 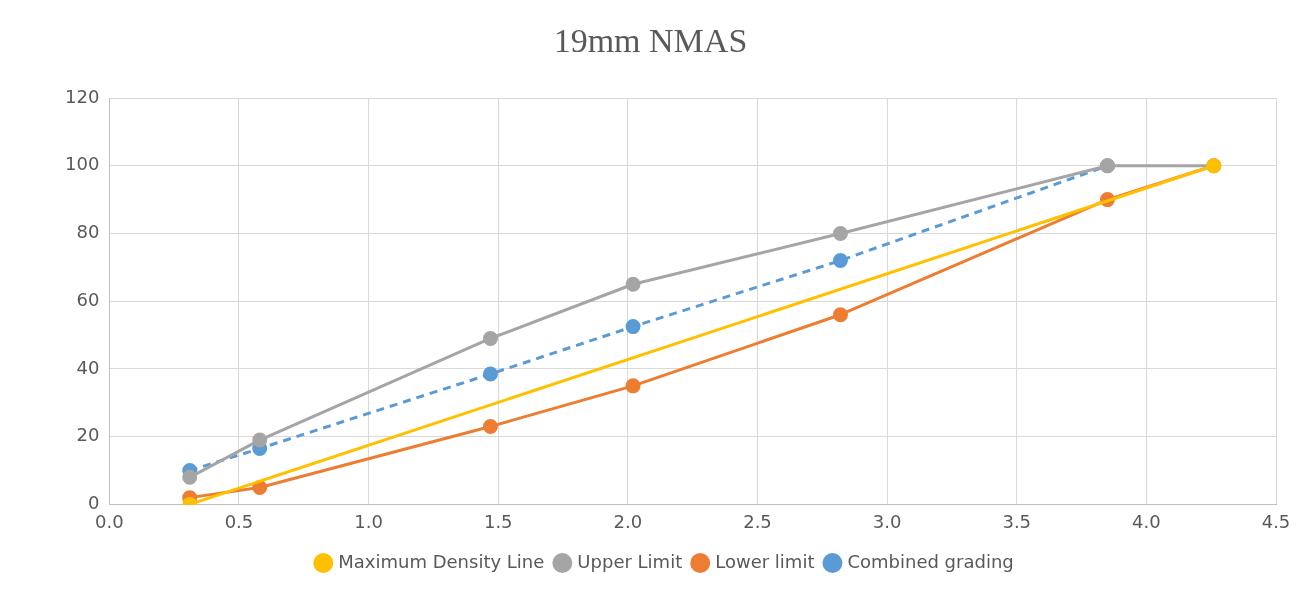 What do you see at coordinates (88, 232) in the screenshot?
I see `y-tick-label: 80` at bounding box center [88, 232].